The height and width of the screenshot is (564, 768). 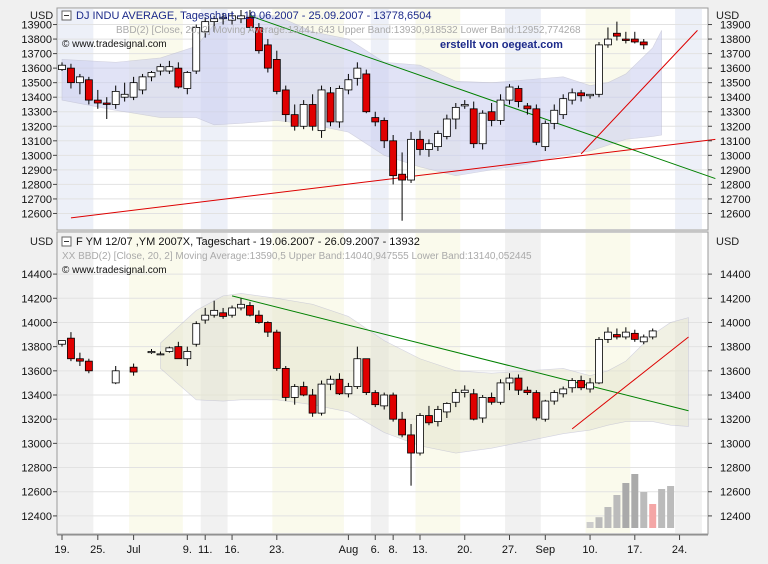 I want to click on futures-trendlines, so click(x=460, y=362).